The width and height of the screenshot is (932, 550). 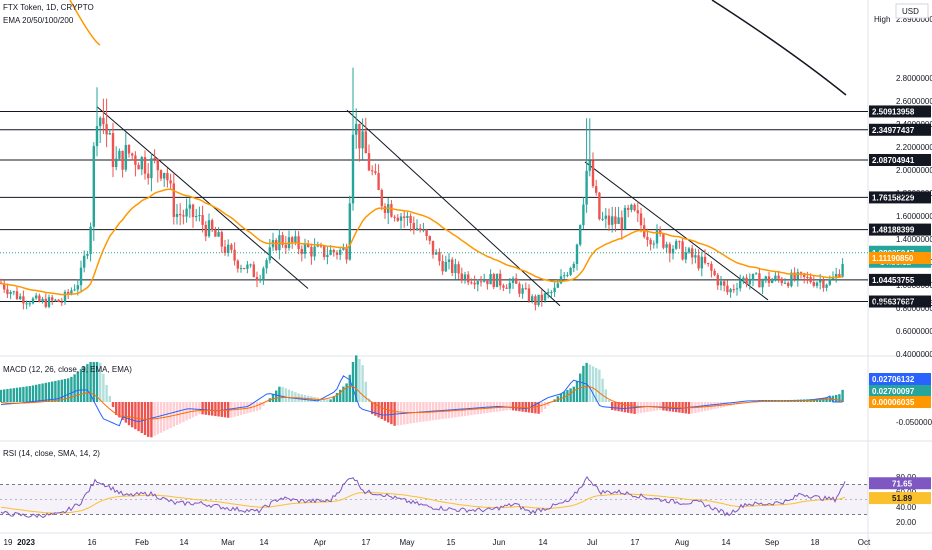 I want to click on level-label: 1.48188399, so click(x=900, y=229).